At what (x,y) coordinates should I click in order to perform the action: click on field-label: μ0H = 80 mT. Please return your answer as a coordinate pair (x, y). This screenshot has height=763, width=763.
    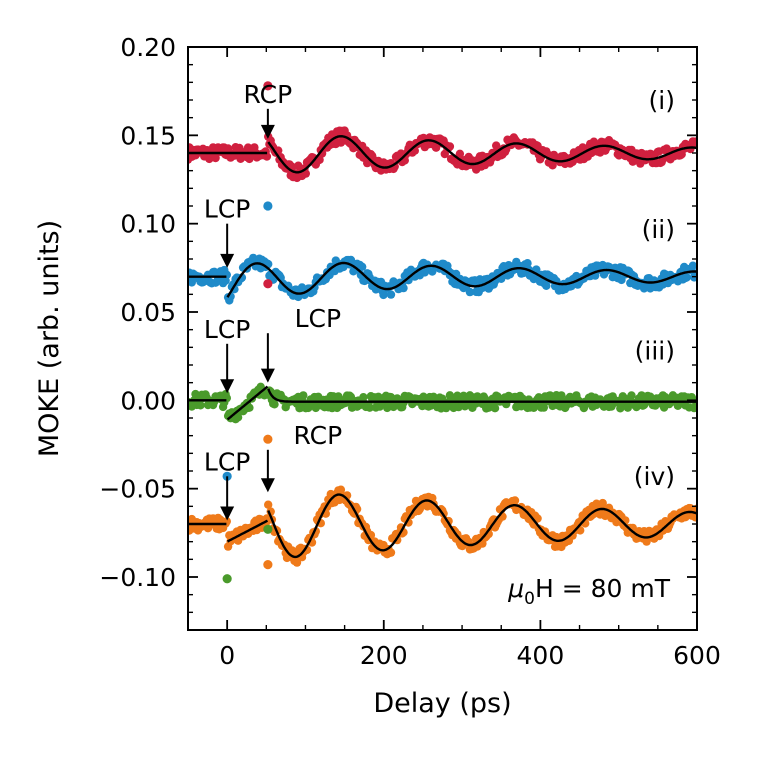
    Looking at the image, I should click on (588, 591).